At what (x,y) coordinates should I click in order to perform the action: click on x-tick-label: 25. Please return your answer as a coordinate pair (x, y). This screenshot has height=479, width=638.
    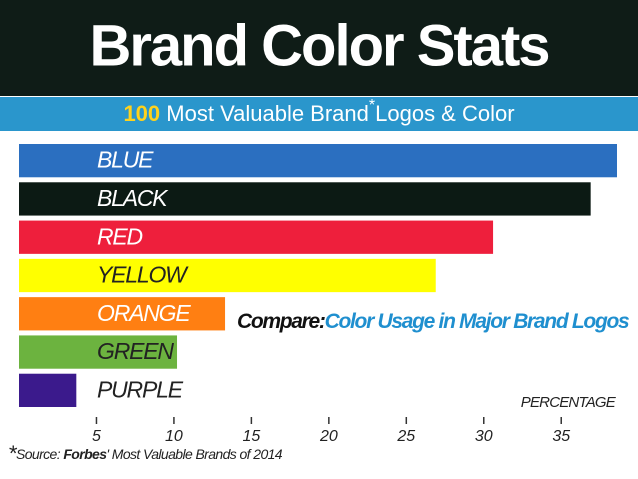
    Looking at the image, I should click on (405, 436).